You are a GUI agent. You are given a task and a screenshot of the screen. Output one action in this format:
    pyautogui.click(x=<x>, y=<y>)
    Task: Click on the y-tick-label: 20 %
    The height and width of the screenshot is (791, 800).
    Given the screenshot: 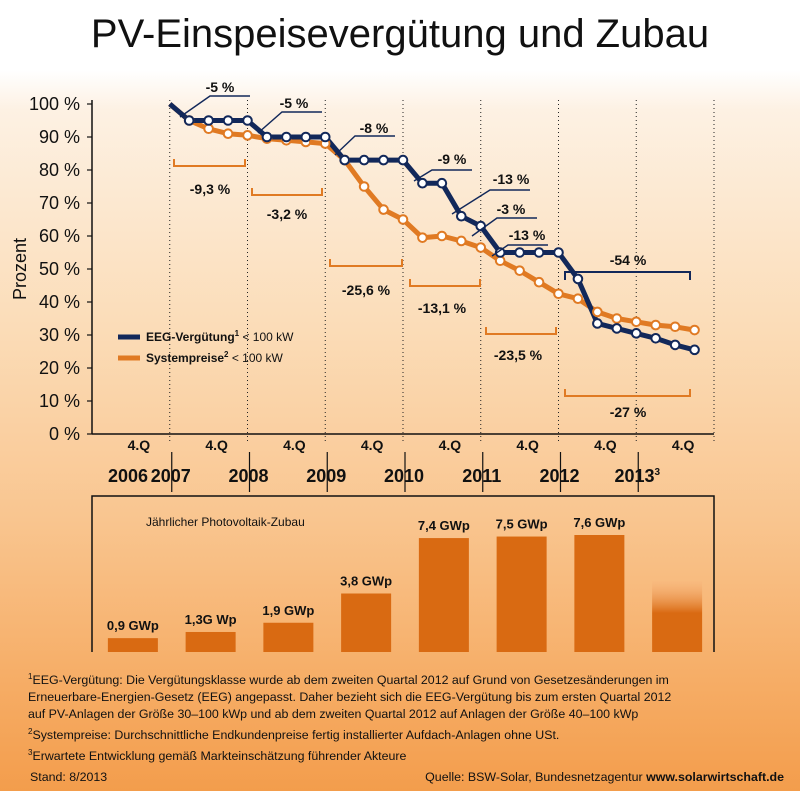 What is the action you would take?
    pyautogui.click(x=59, y=368)
    